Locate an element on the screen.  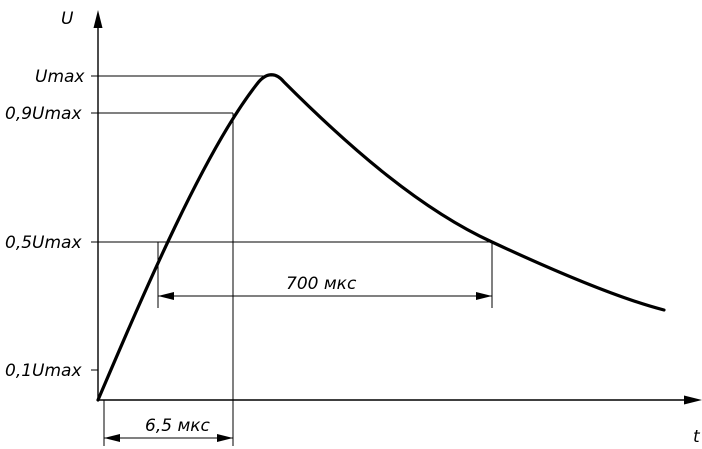
x-axis-label: t is located at coordinates (697, 437).